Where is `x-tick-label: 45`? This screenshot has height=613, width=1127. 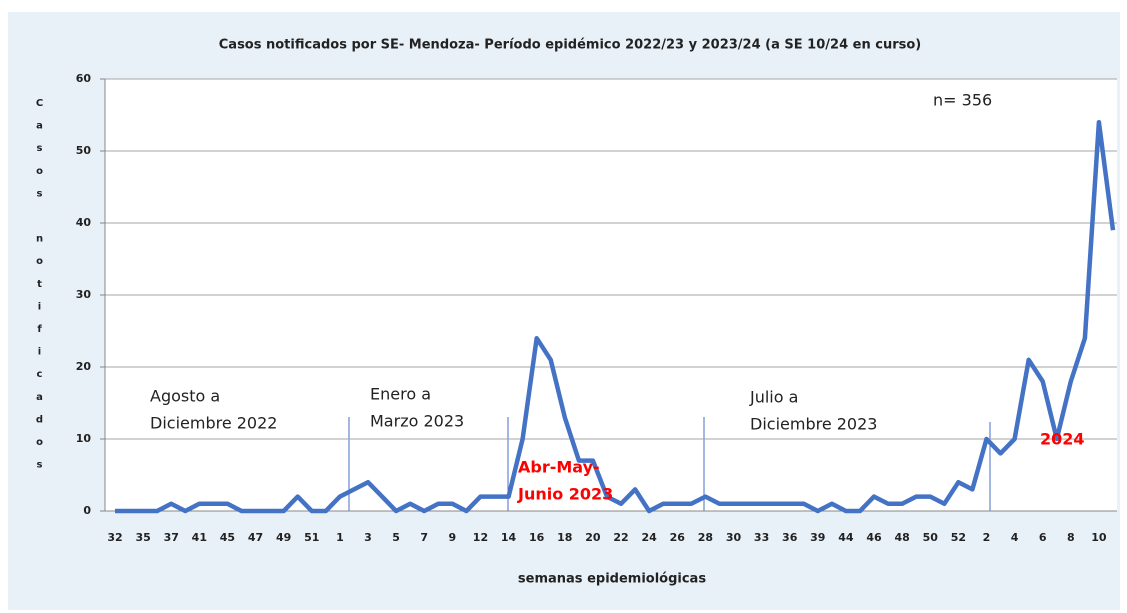 x-tick-label: 45 is located at coordinates (227, 537).